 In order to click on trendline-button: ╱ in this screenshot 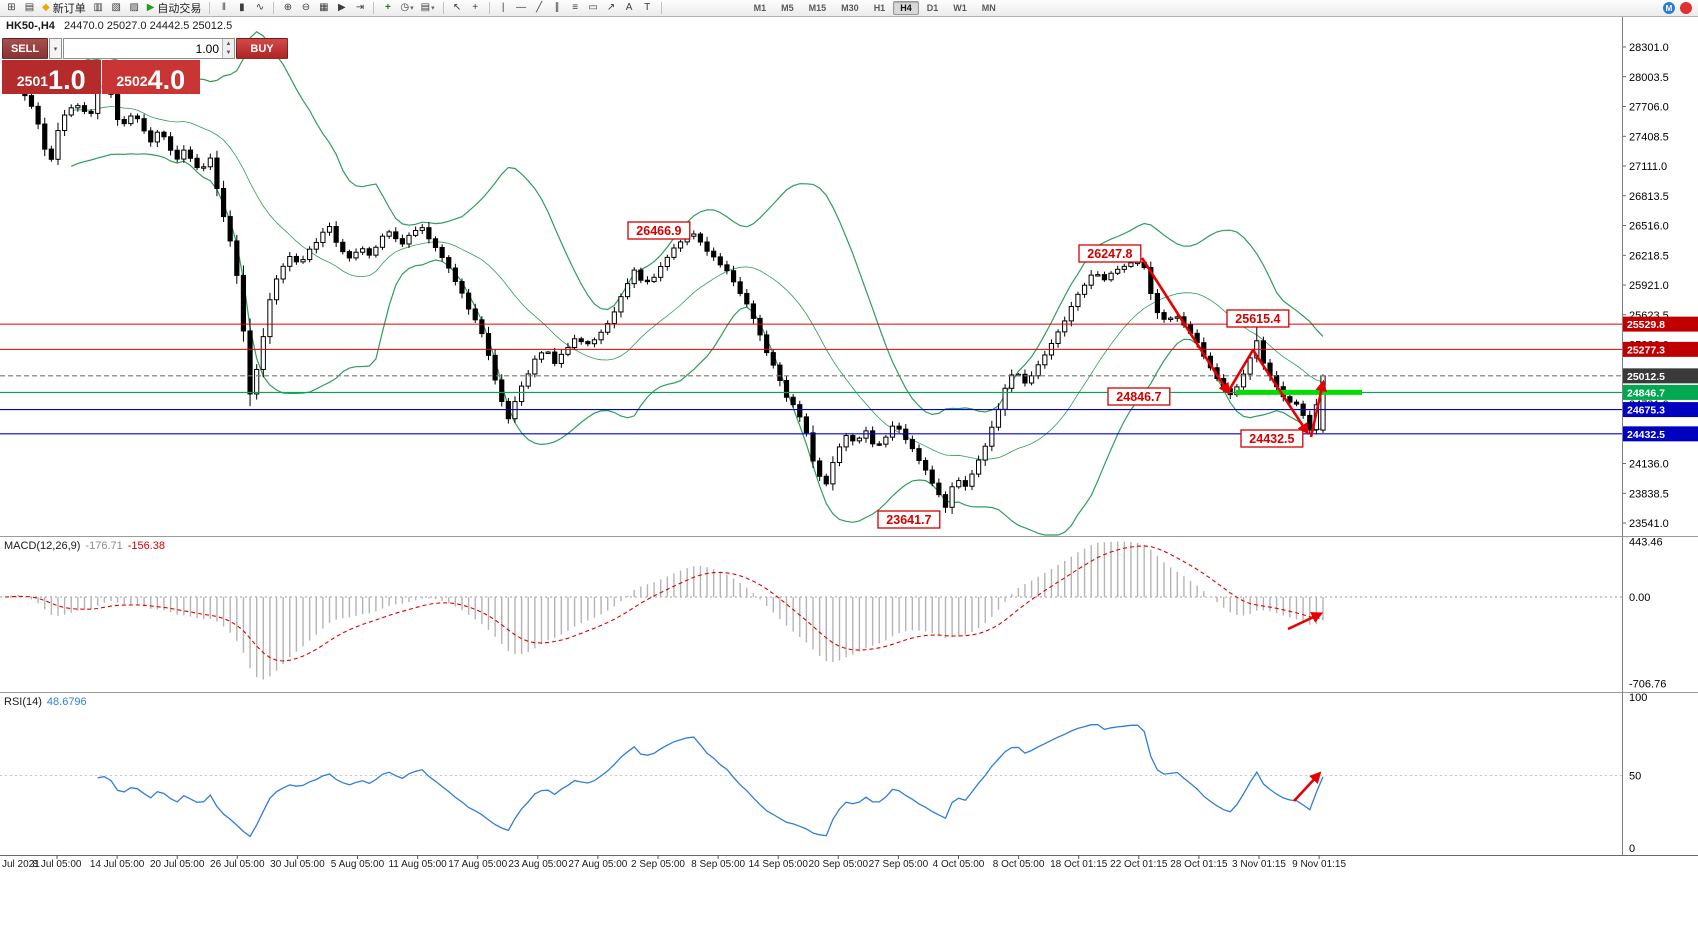, I will do `click(539, 8)`.